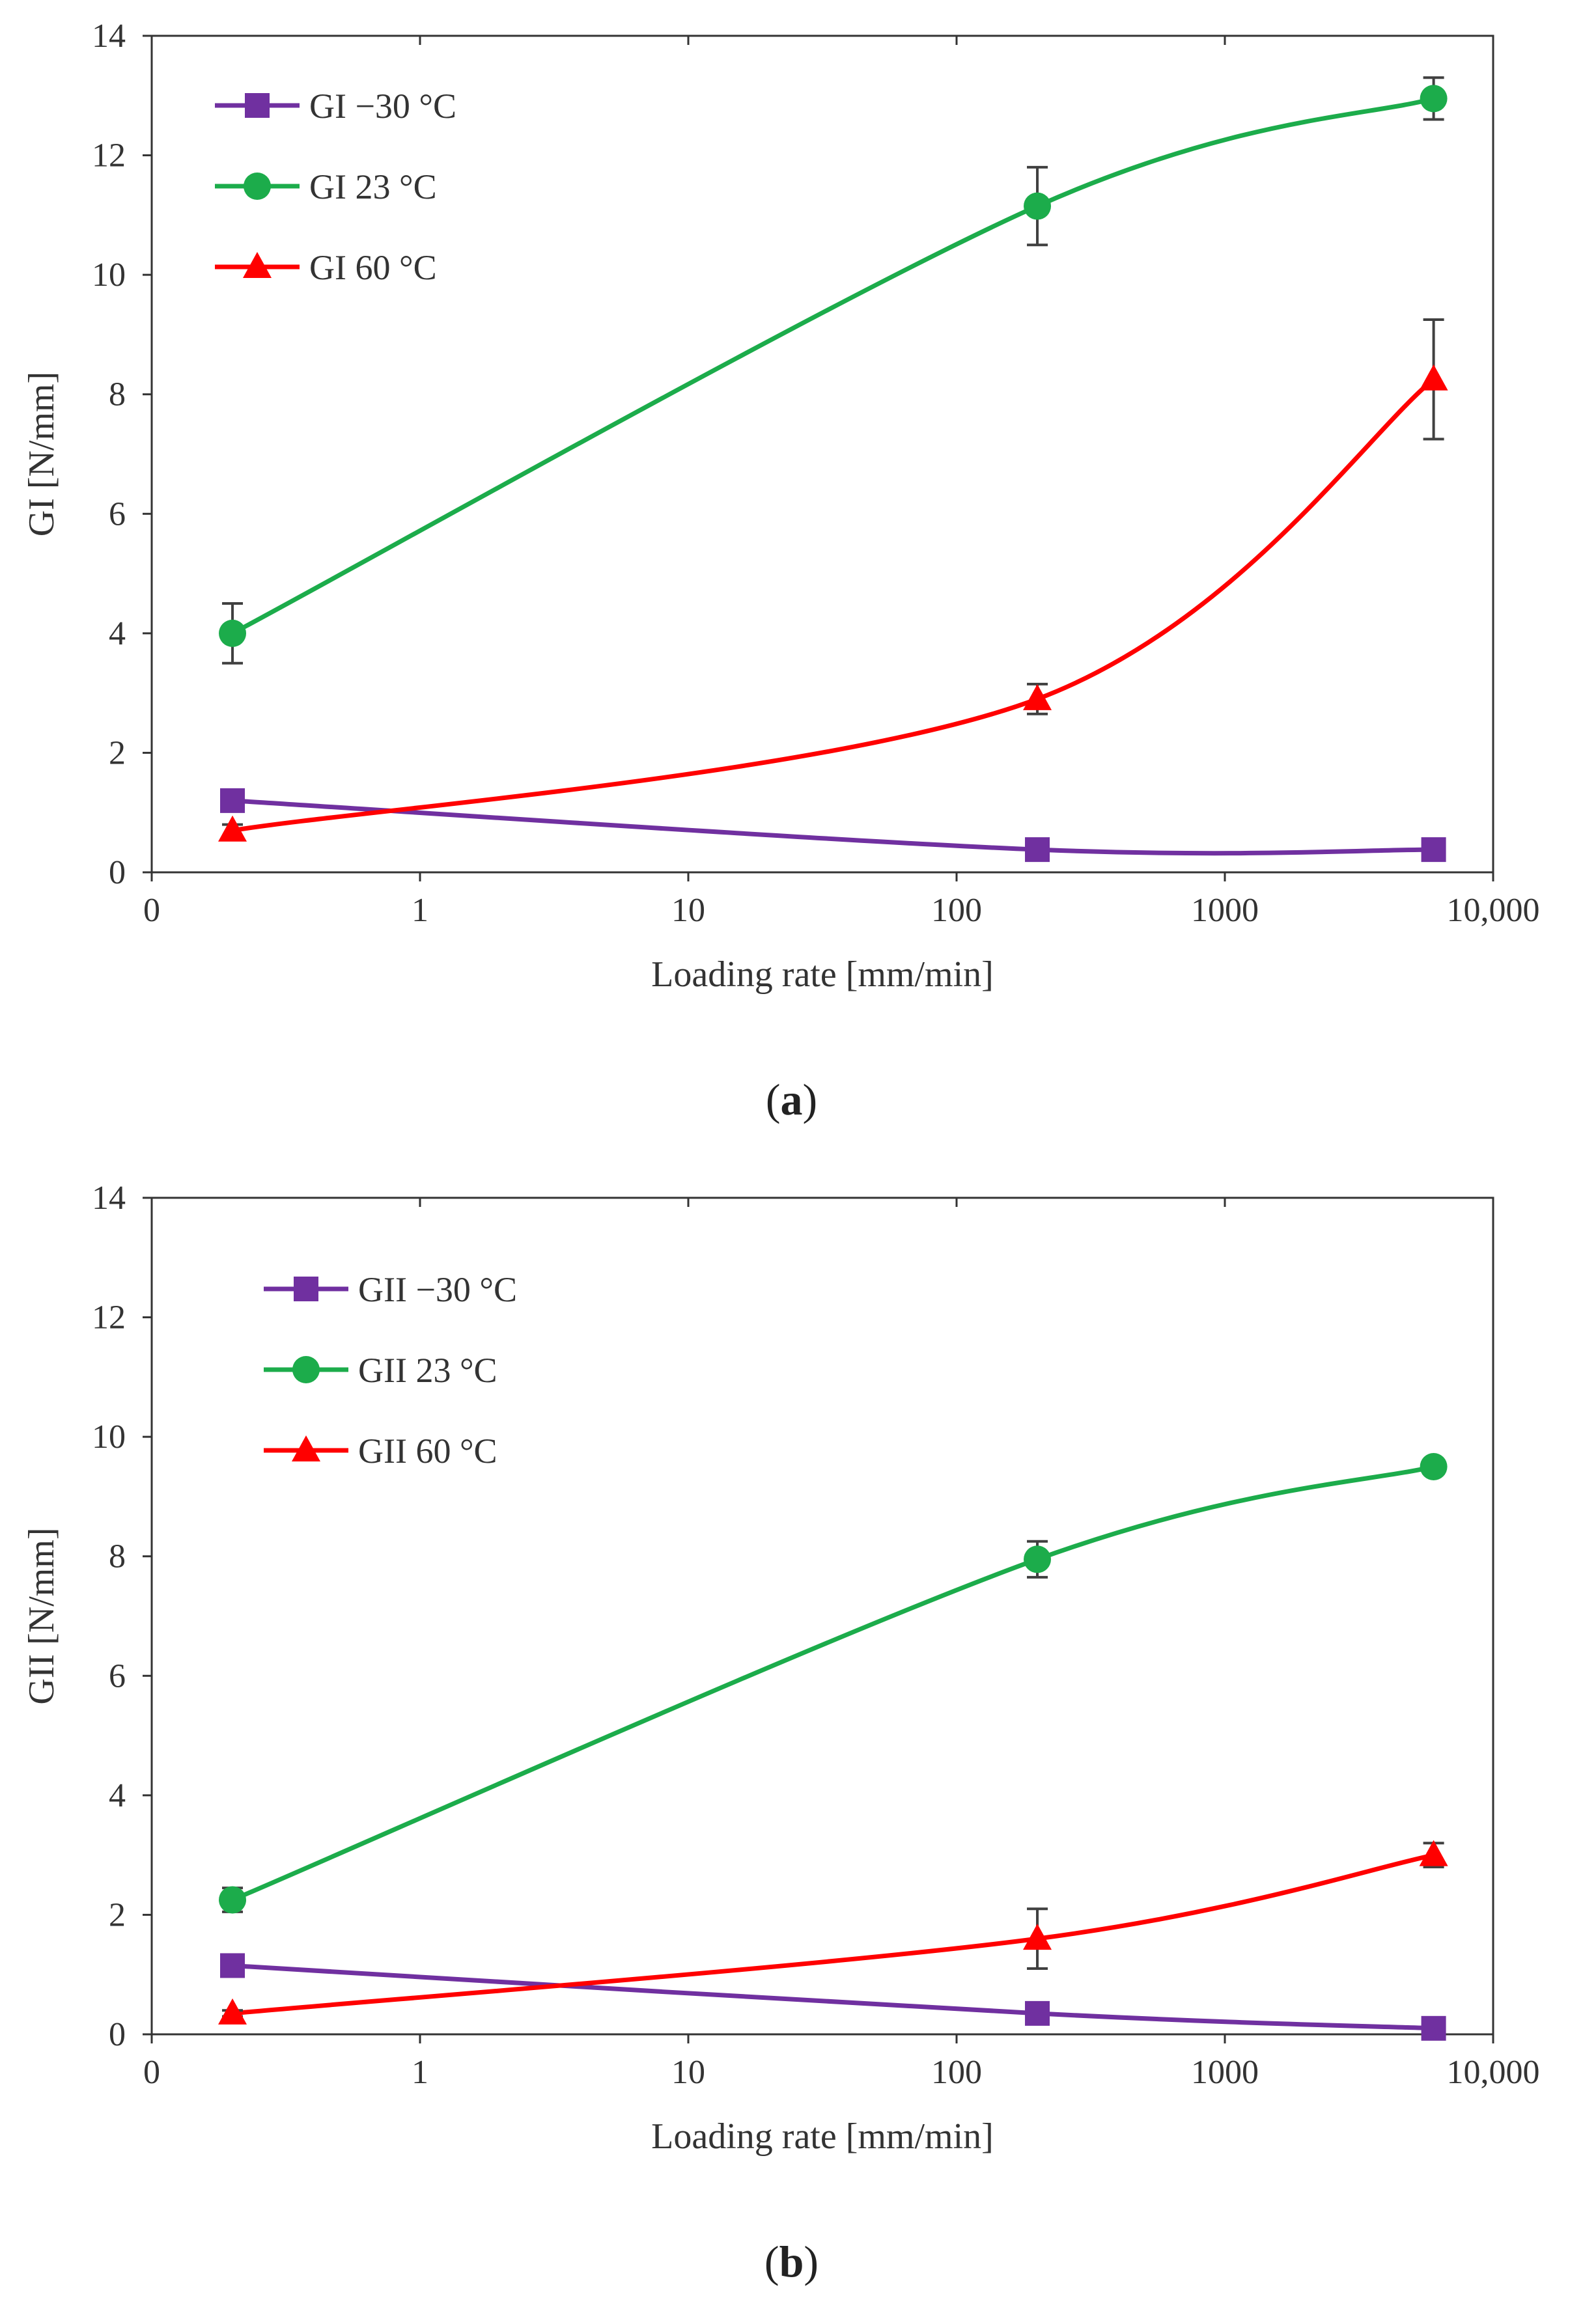 This screenshot has height=2324, width=1583. What do you see at coordinates (373, 186) in the screenshot?
I see `legend-label-plus23: GI 23 °C` at bounding box center [373, 186].